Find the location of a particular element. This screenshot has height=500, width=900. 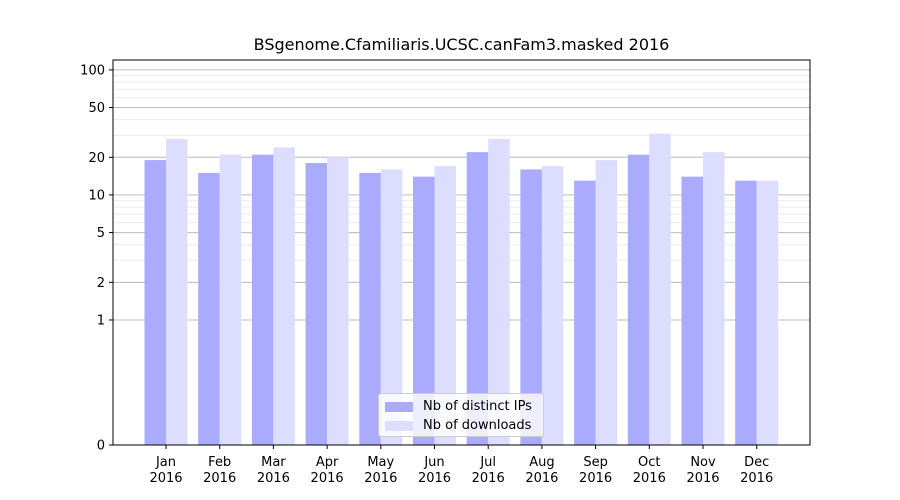

y-tick-label: 100 is located at coordinates (92, 70).